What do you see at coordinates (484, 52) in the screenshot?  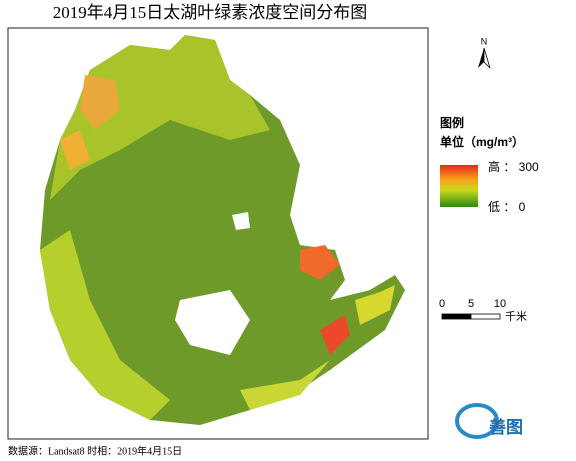 I see `north-arrow: N` at bounding box center [484, 52].